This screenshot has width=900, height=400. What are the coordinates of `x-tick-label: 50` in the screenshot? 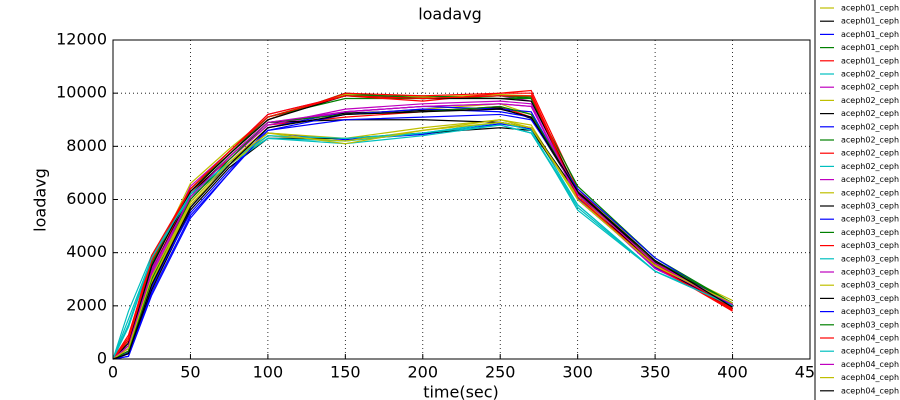 It's located at (190, 372).